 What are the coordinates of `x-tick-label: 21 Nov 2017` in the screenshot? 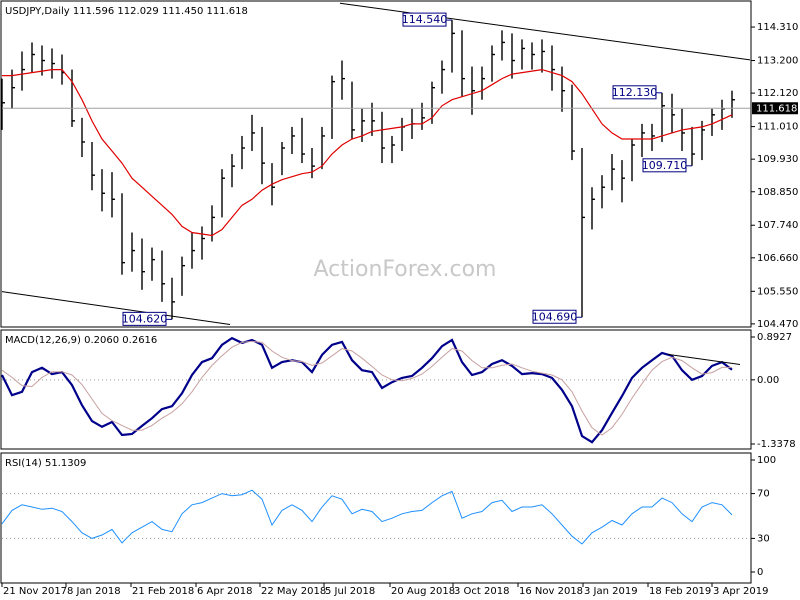 It's located at (35, 591).